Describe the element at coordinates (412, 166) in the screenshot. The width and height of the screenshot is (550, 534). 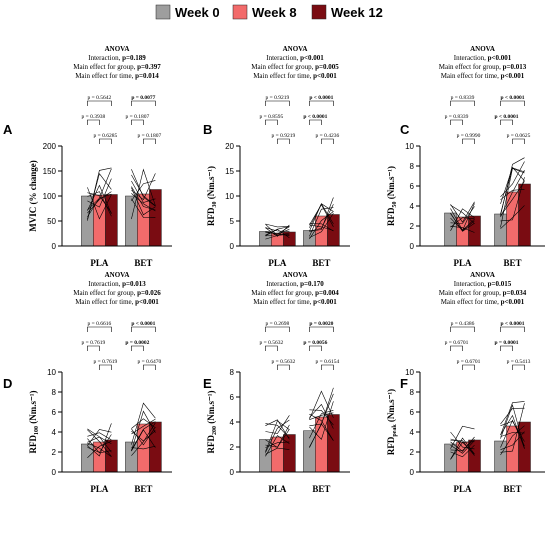
I see `y-tick-label: 8` at that location.